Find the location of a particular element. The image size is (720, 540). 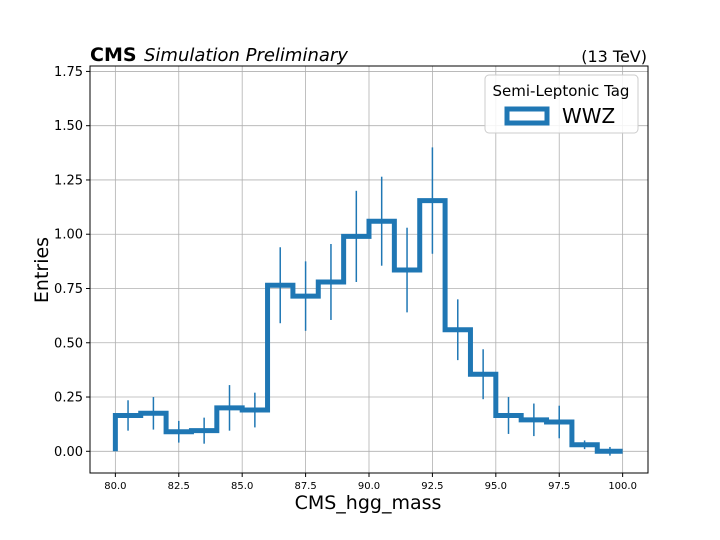

x-tick-label: 92.5 is located at coordinates (432, 486).